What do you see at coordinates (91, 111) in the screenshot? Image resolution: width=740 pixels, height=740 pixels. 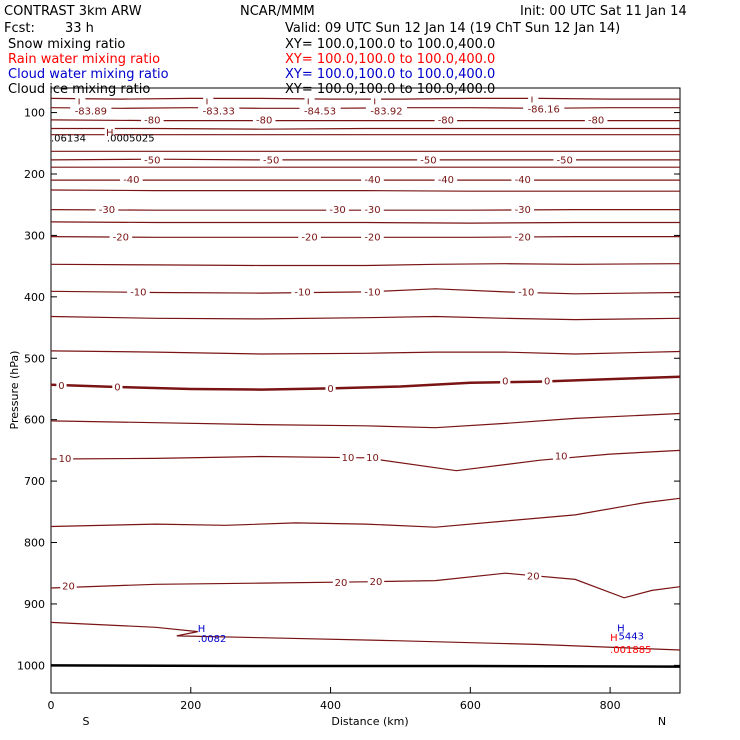 I see `contour-label: -83.89` at bounding box center [91, 111].